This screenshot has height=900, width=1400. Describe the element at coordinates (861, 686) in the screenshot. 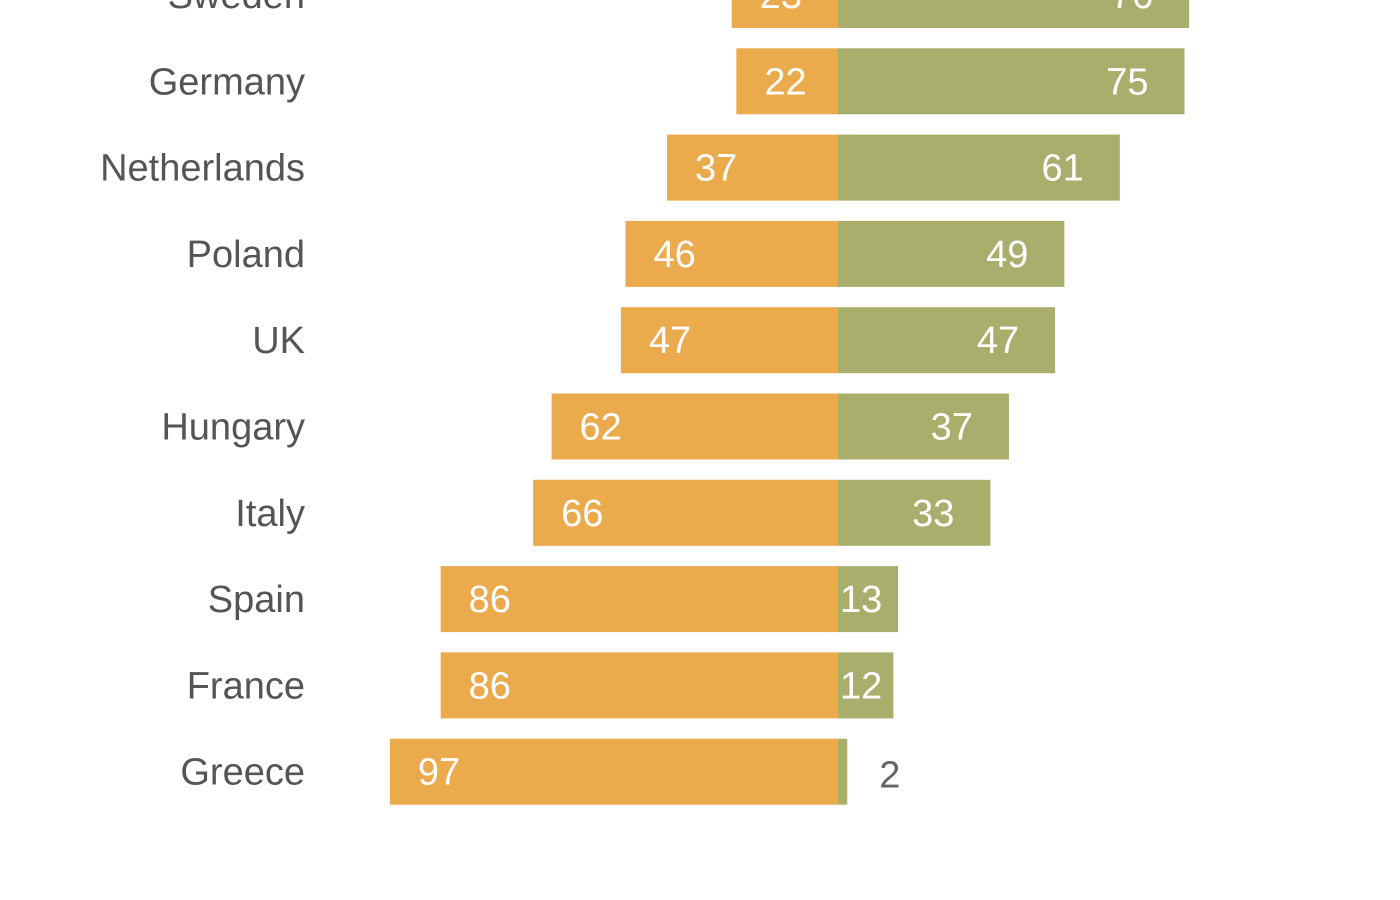

I see `data-label-favorable: 12` at that location.